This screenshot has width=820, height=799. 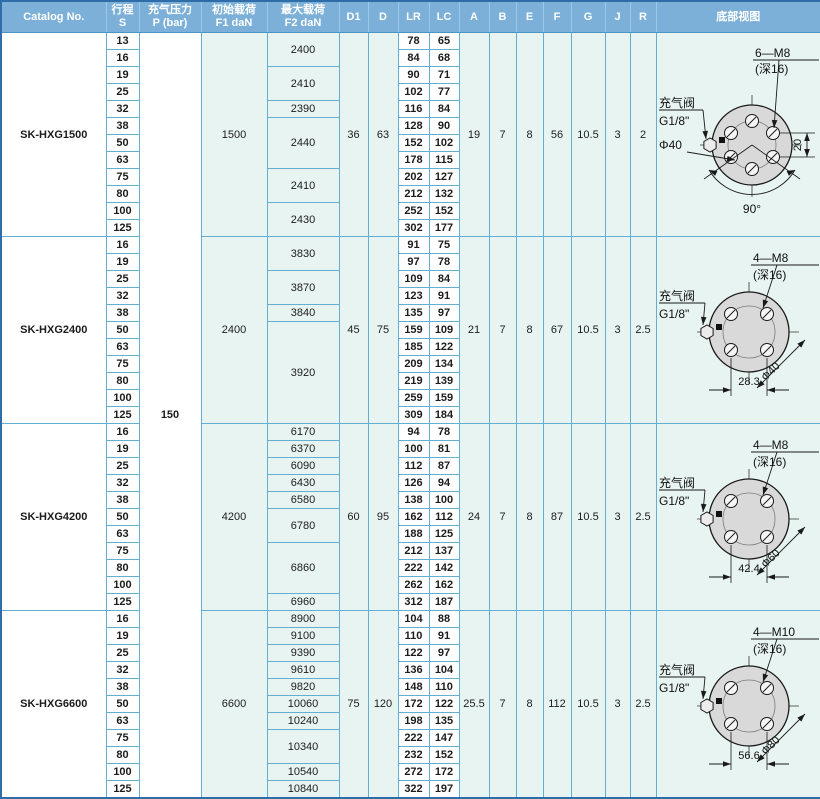 I want to click on f2-value: 8900, so click(x=303, y=619).